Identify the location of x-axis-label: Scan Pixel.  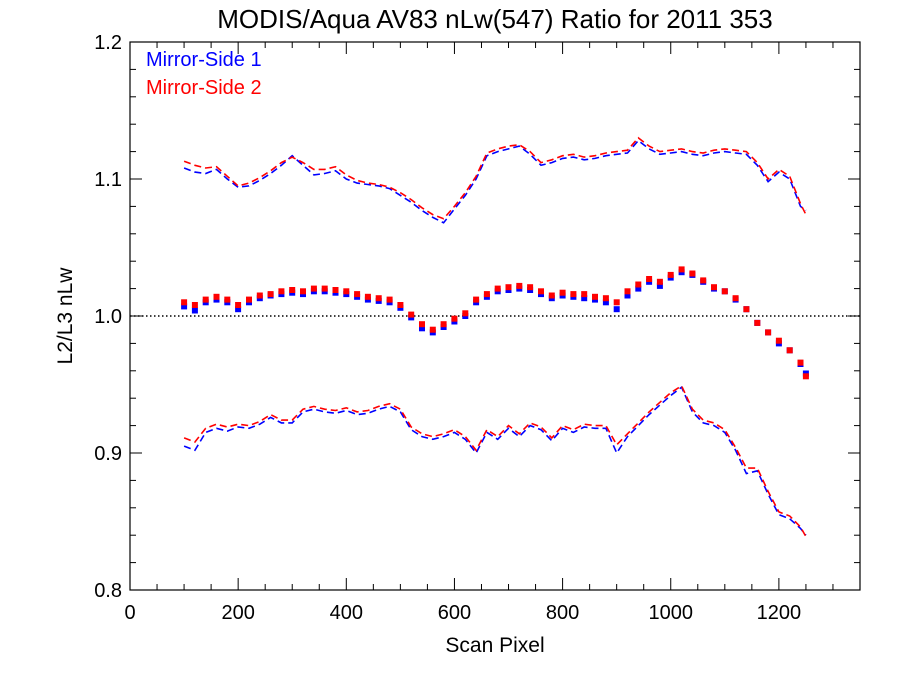
(494, 645).